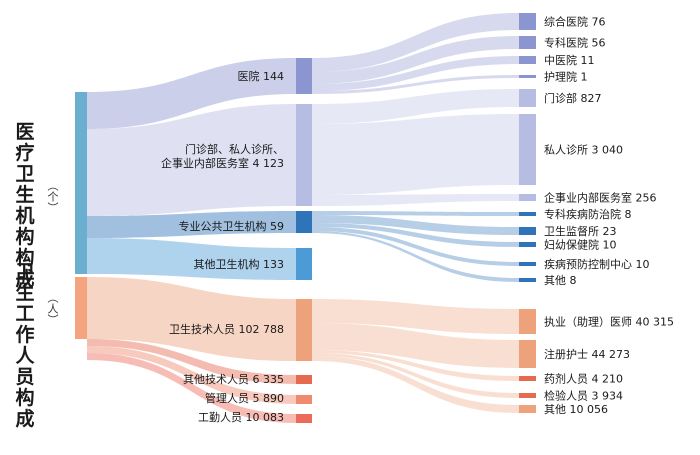 Image resolution: width=700 pixels, height=455 pixels. What do you see at coordinates (597, 264) in the screenshot?
I see `right-label-10: 疾病预防控制中心 10` at bounding box center [597, 264].